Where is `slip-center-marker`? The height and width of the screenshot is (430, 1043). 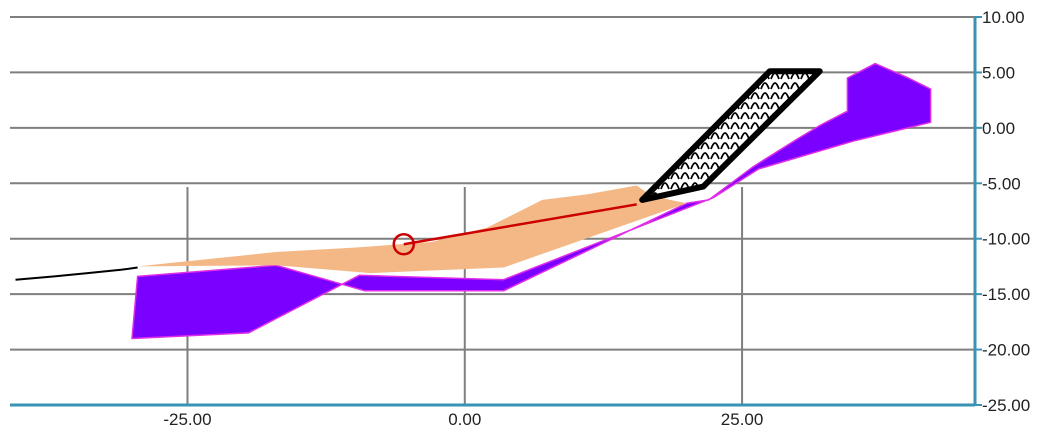
slip-center-marker is located at coordinates (404, 244).